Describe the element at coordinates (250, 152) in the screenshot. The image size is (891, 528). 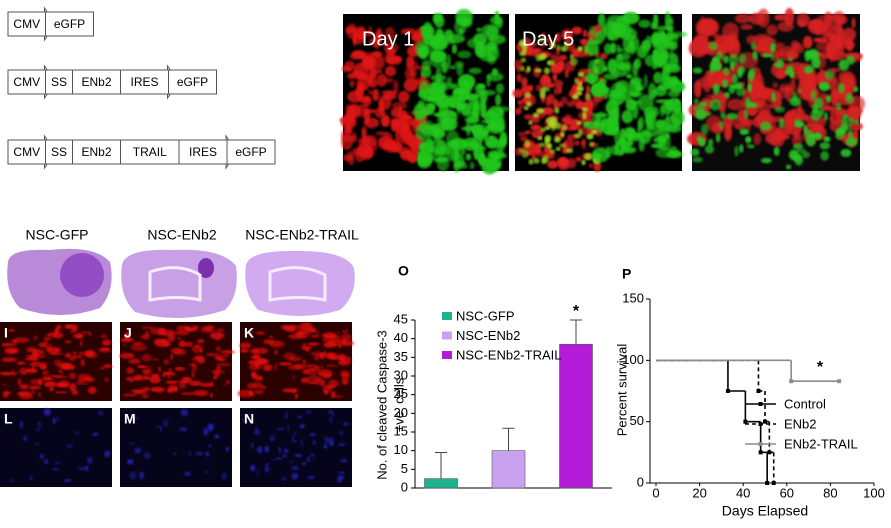
I see `construct-label: eGFP` at that location.